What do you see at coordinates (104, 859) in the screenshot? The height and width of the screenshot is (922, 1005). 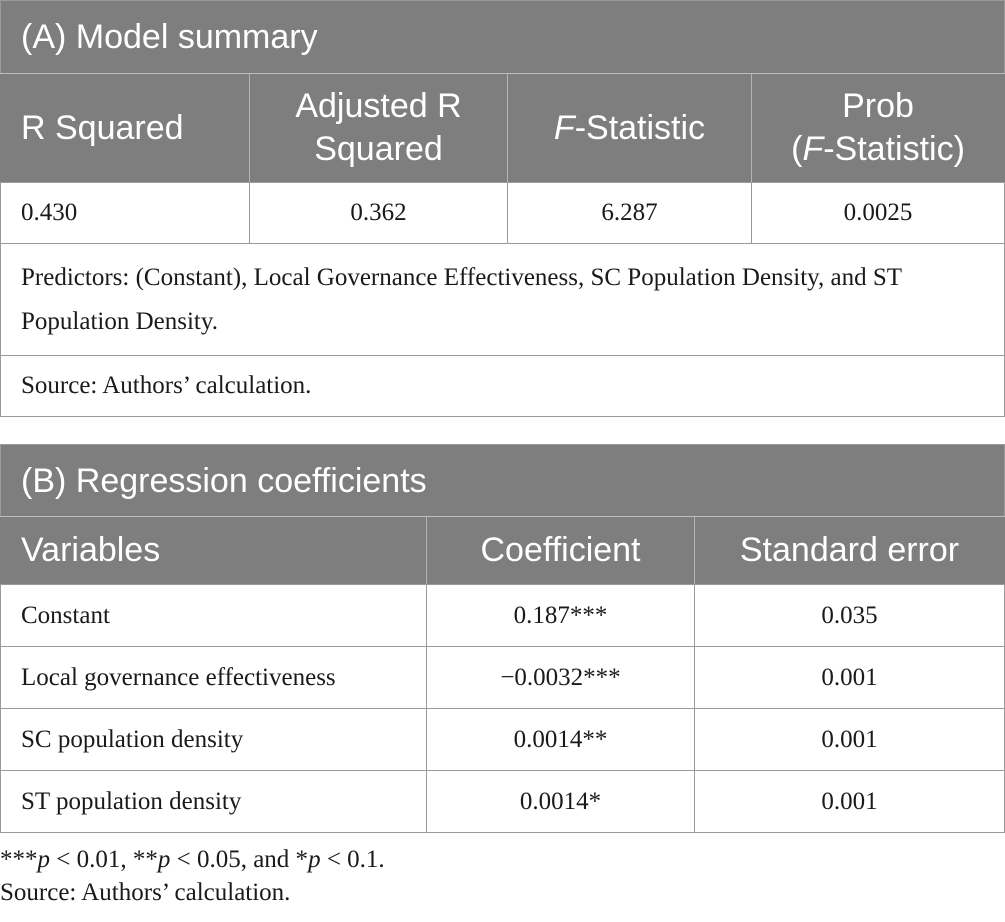 I see `sig-text-1: < 0.01, **` at bounding box center [104, 859].